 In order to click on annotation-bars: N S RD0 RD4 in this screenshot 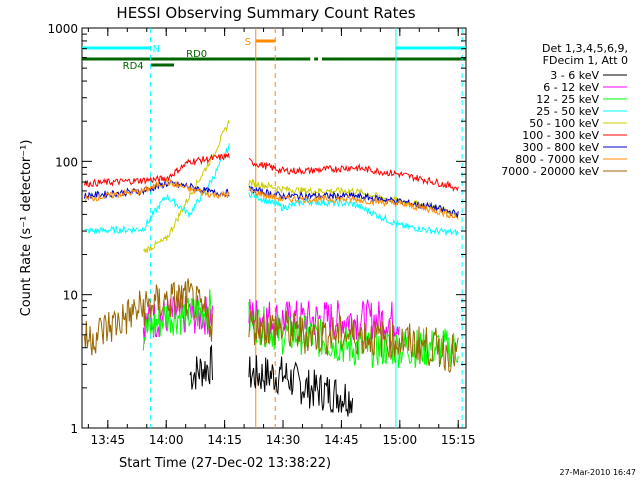, I will do `click(274, 54)`.